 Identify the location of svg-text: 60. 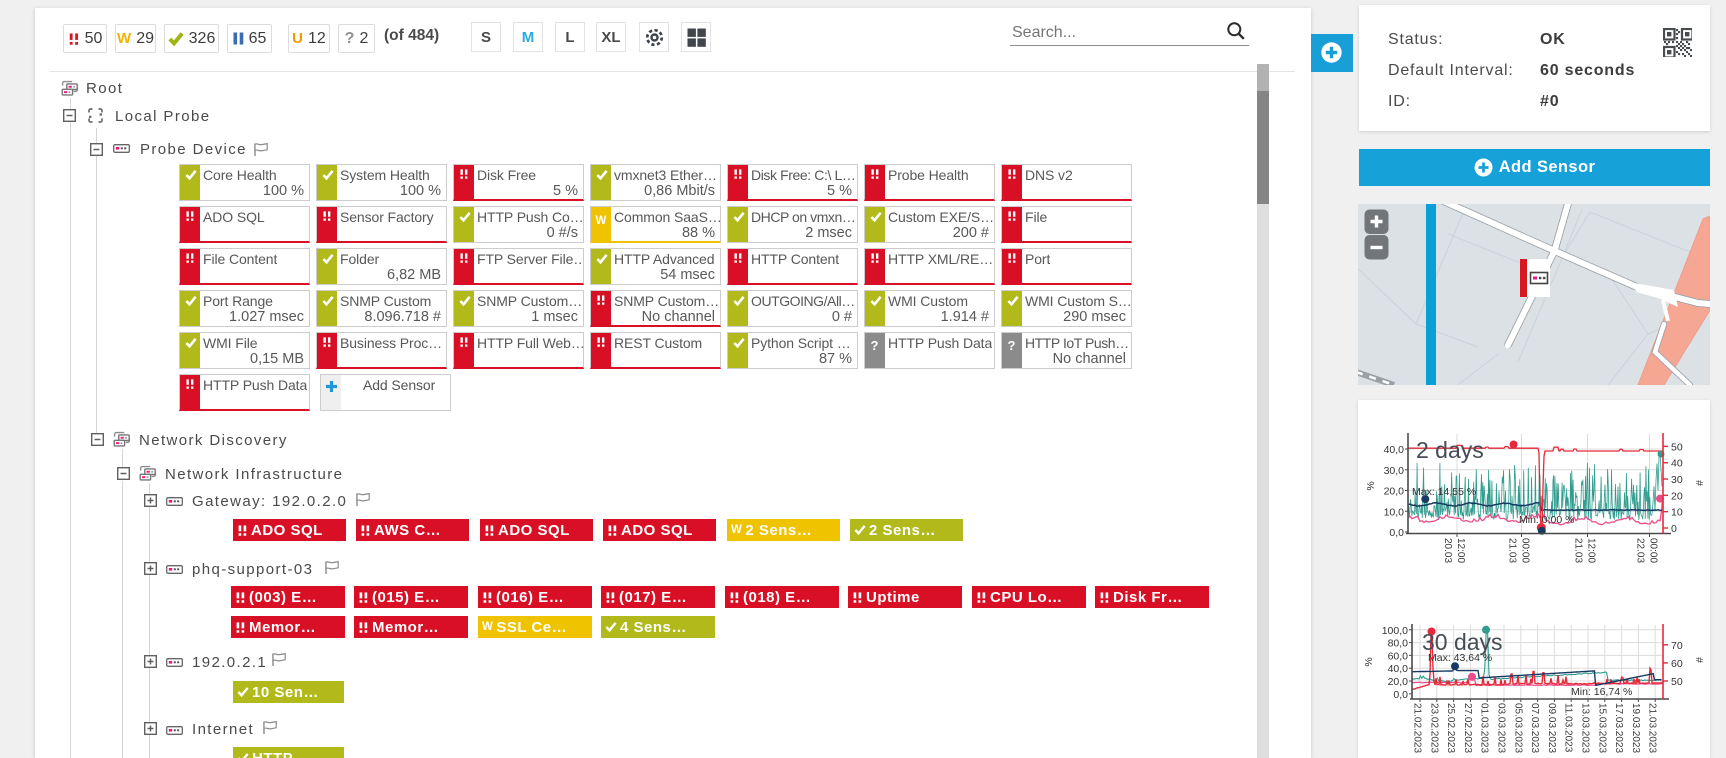
(1677, 664).